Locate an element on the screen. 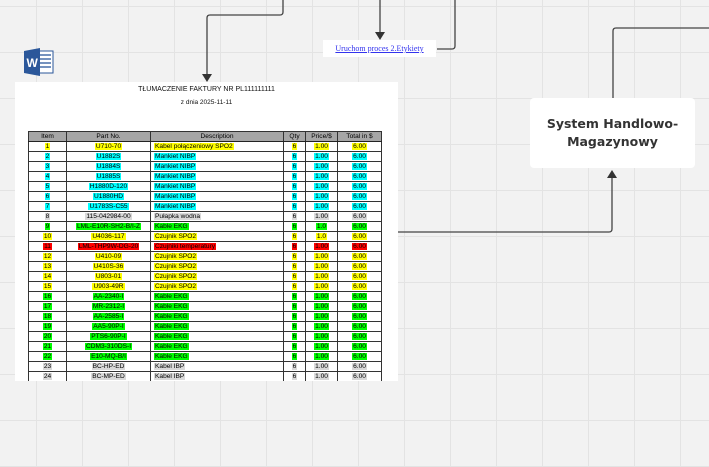 This screenshot has width=709, height=467. part-number-cell: U803-01 is located at coordinates (108, 276).